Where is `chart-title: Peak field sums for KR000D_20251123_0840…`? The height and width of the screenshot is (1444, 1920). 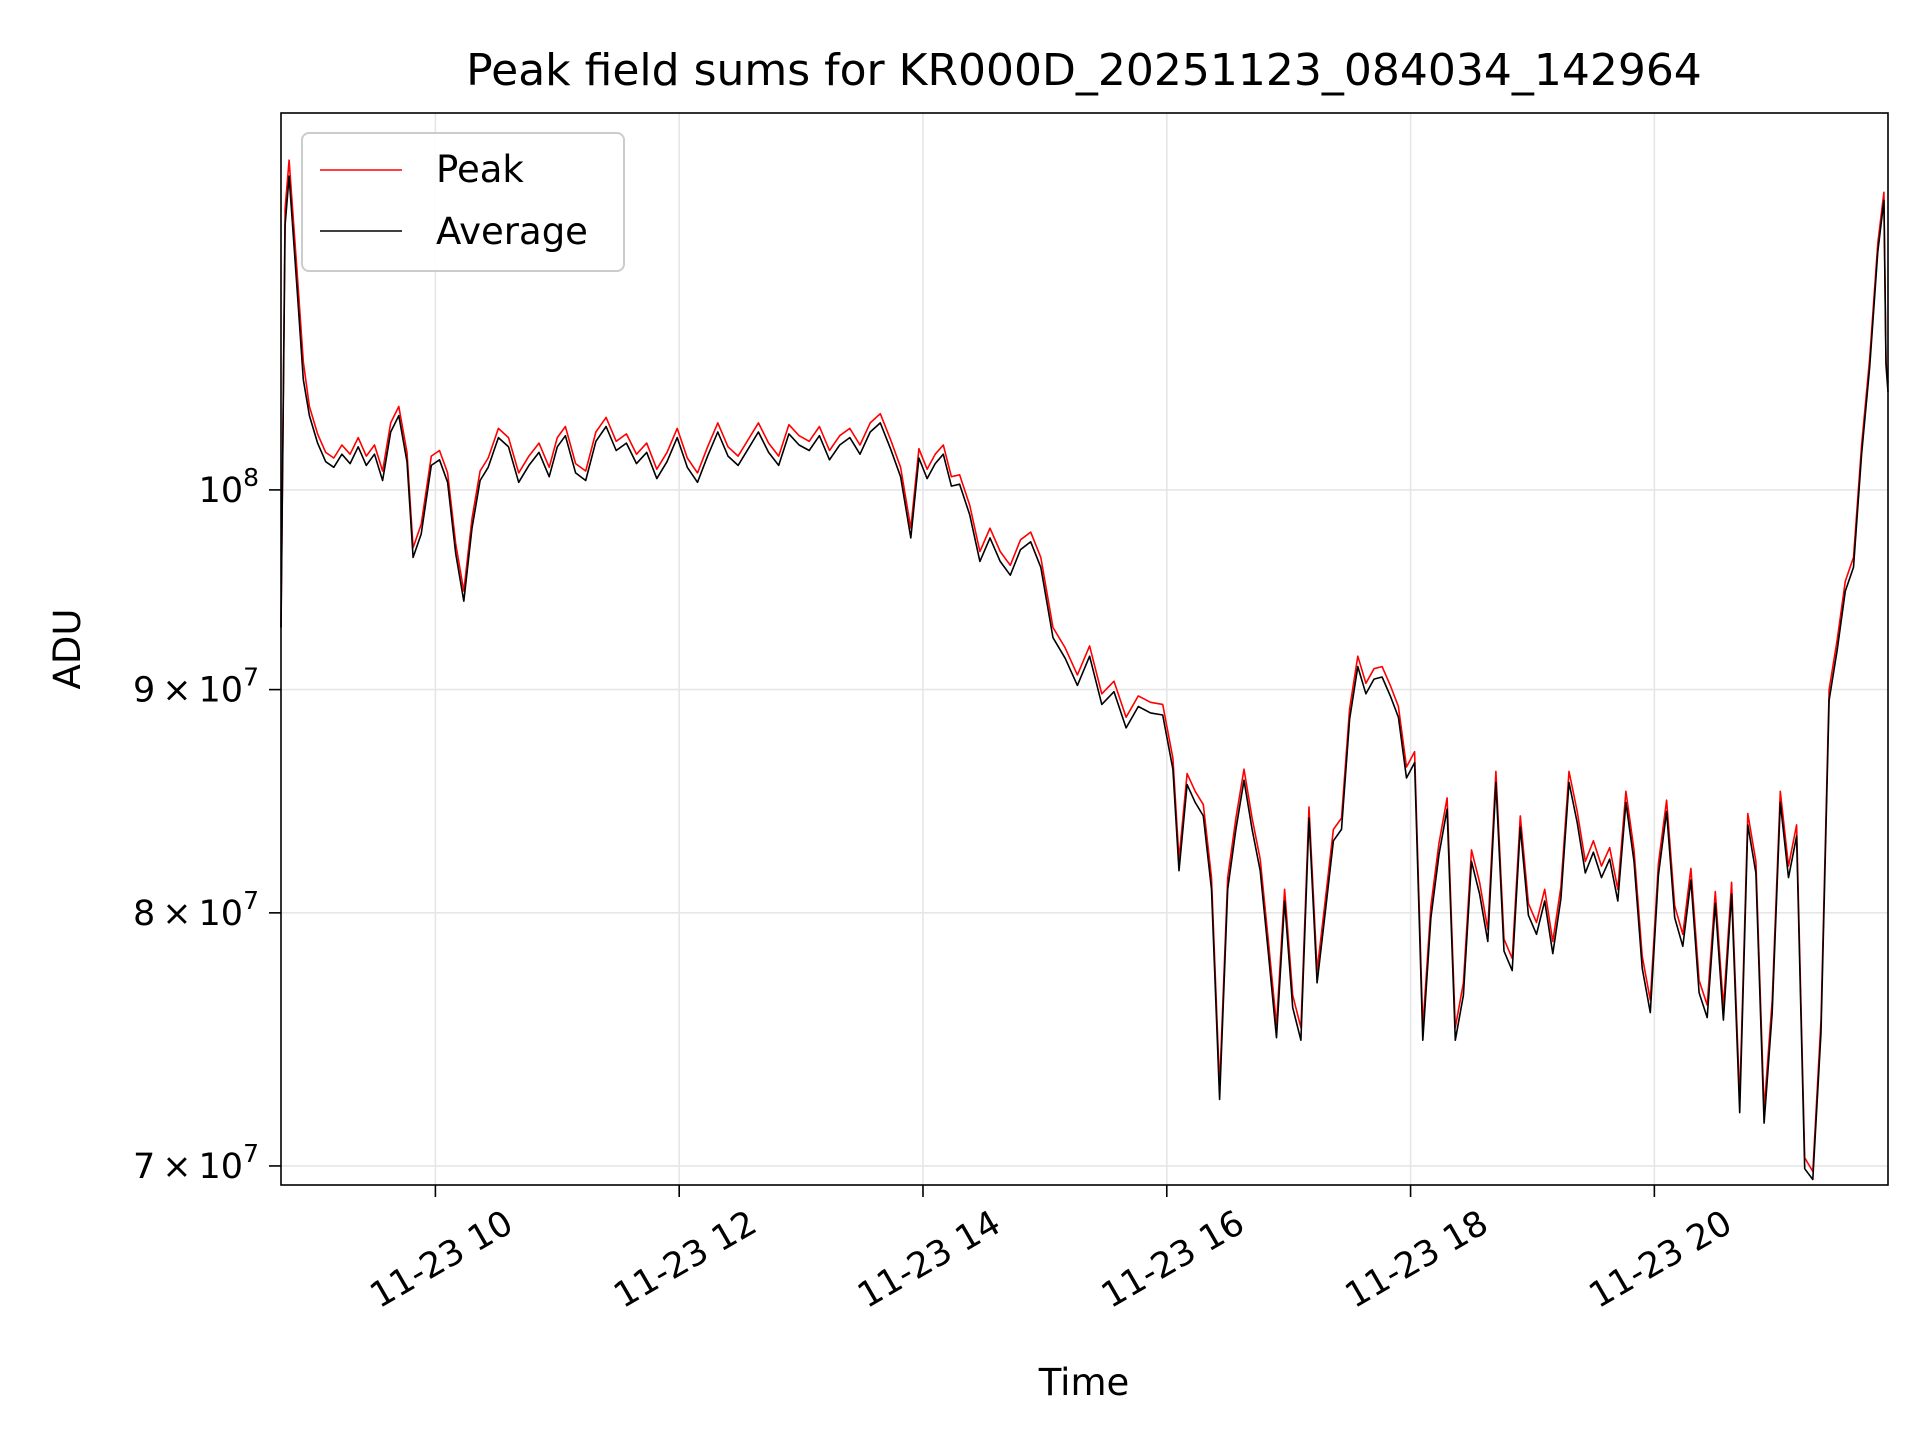 chart-title: Peak field sums for KR000D_20251123_0840… is located at coordinates (1084, 70).